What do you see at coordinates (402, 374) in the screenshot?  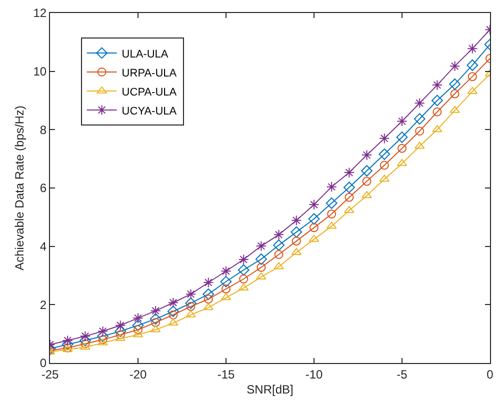 I see `x-tick-label: -5` at bounding box center [402, 374].